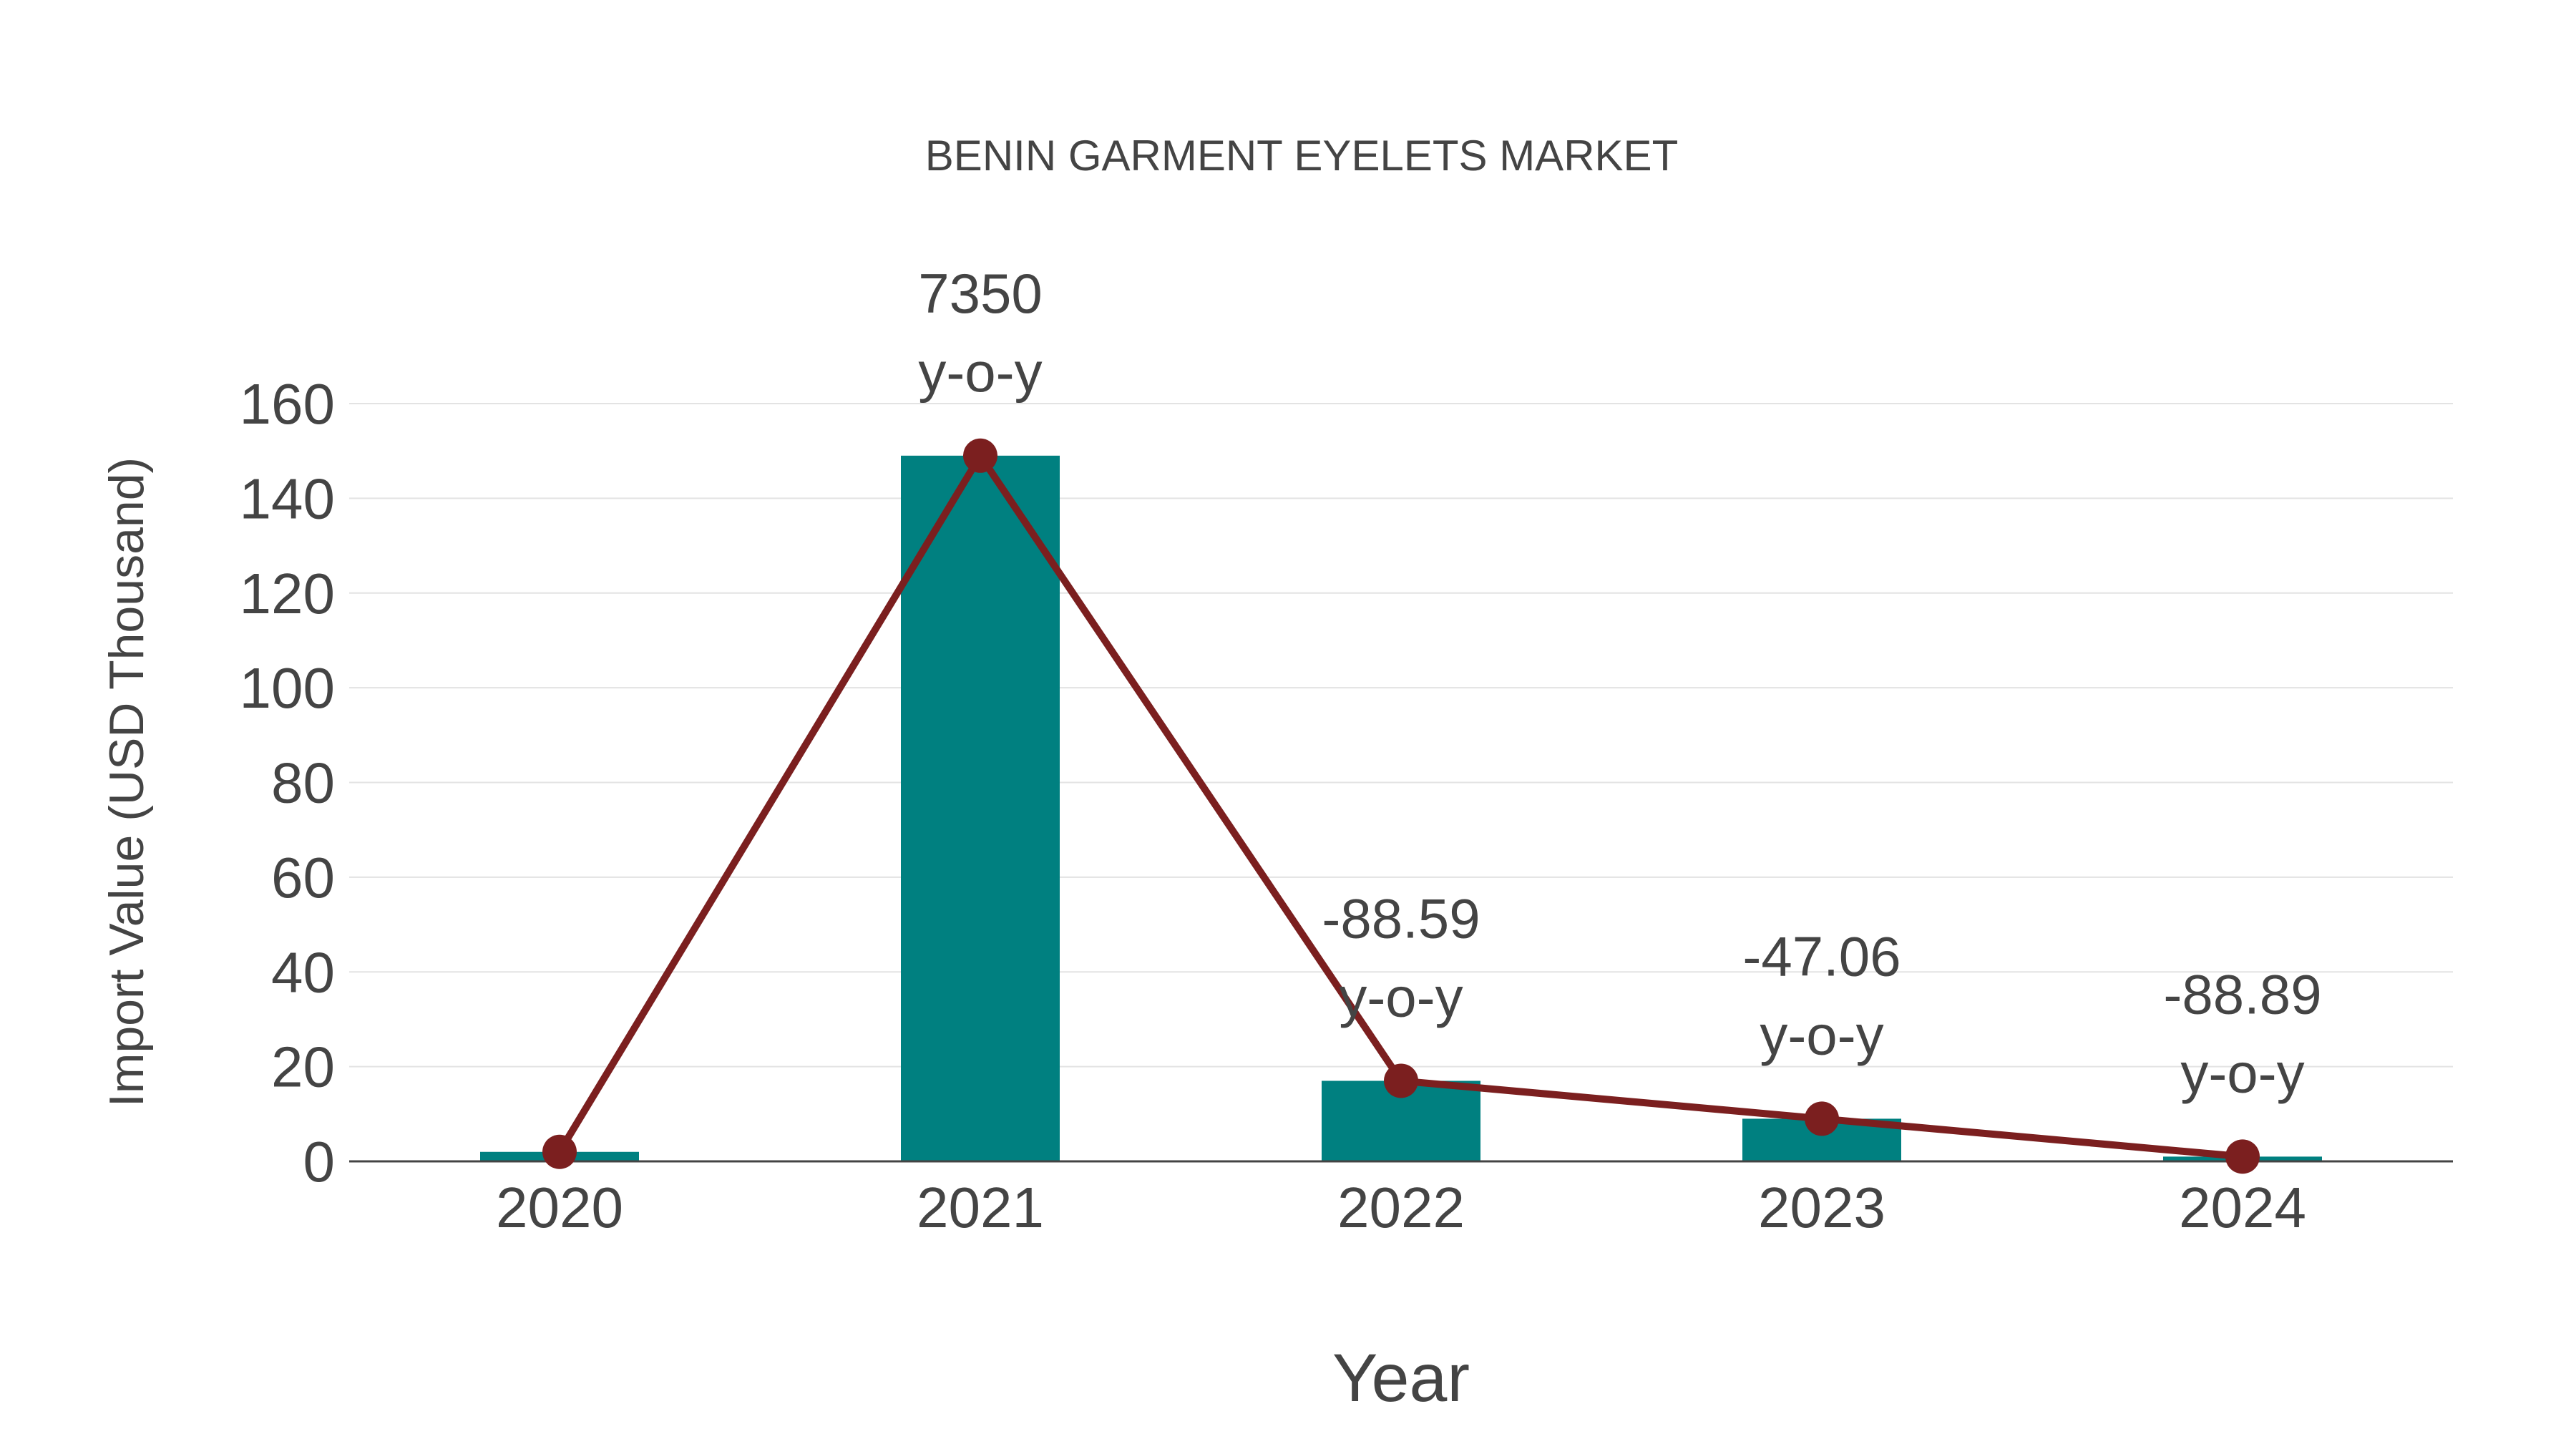 The image size is (2576, 1449). I want to click on chart-title: BENIN GARMENT EYELETS MARKET, so click(1301, 156).